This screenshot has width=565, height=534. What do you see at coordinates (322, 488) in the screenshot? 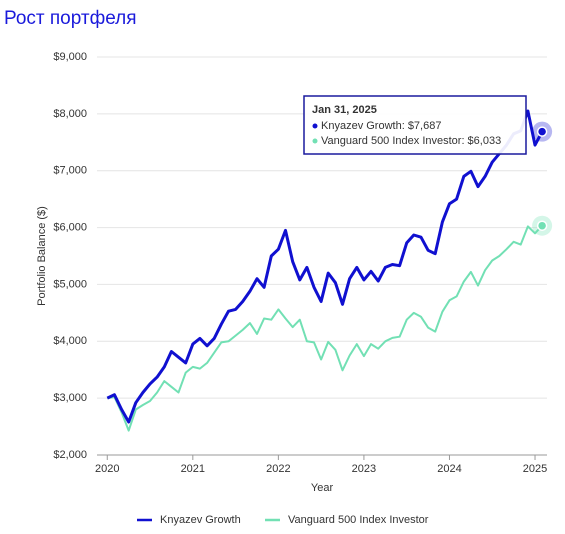
I see `x-axis-label: Year` at bounding box center [322, 488].